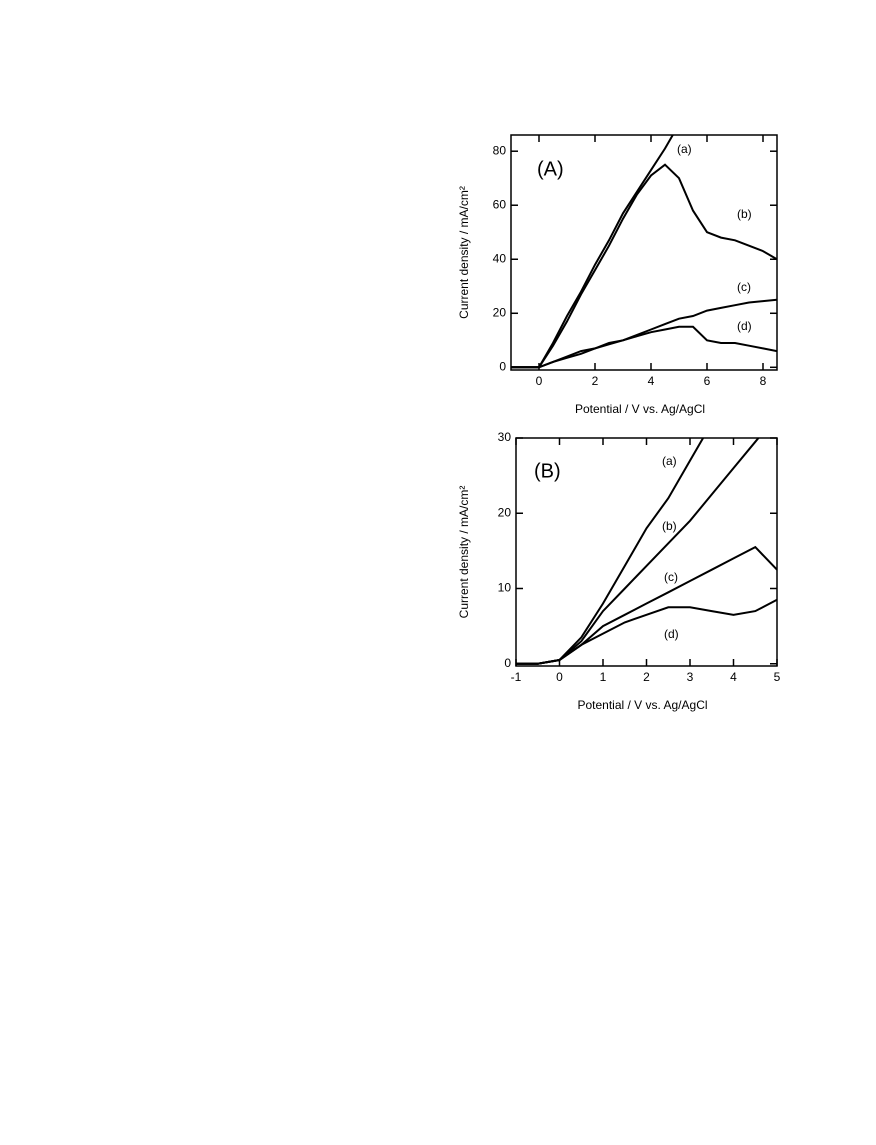 The image size is (876, 1145). Describe the element at coordinates (500, 258) in the screenshot. I see `y-tick-label: 40` at that location.